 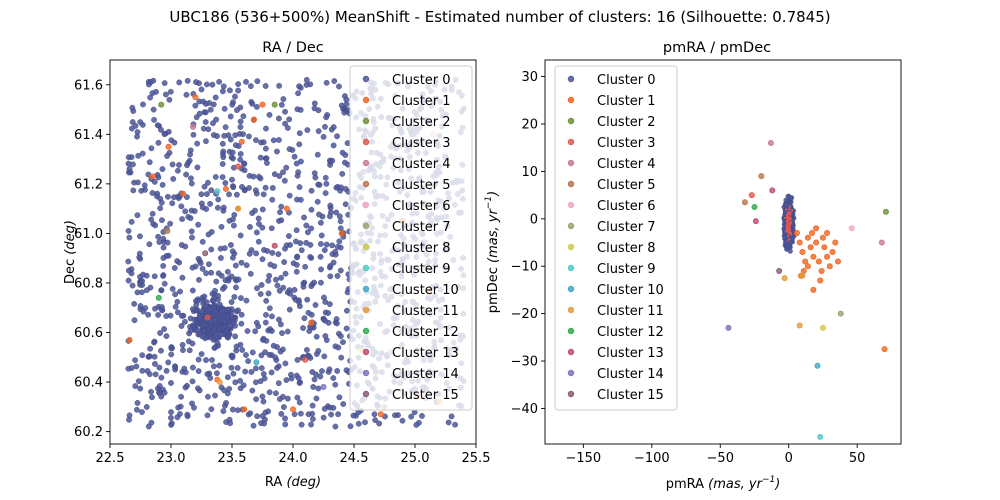 I want to click on cluster-2-point, so click(x=161, y=104).